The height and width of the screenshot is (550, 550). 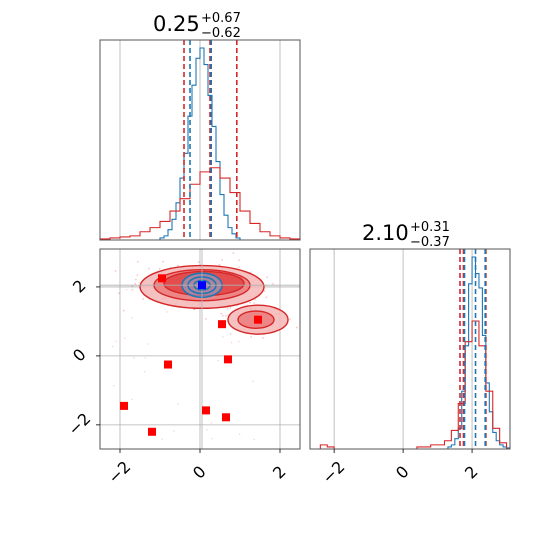 I want to click on marginal-1-title-value: 0.25, so click(x=176, y=24).